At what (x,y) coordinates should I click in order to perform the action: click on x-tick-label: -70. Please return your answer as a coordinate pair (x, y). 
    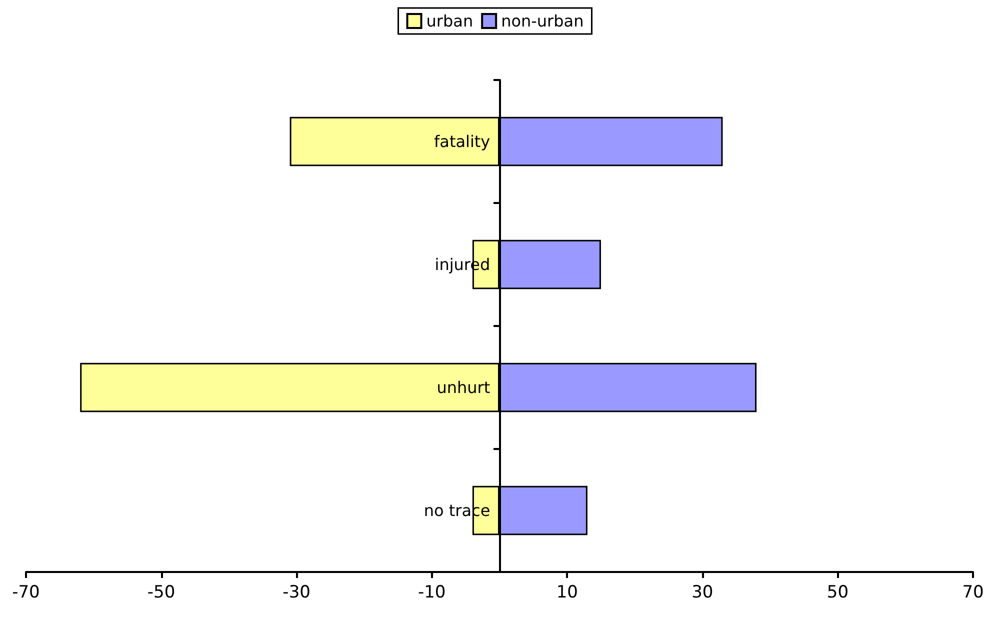
    Looking at the image, I should click on (26, 592).